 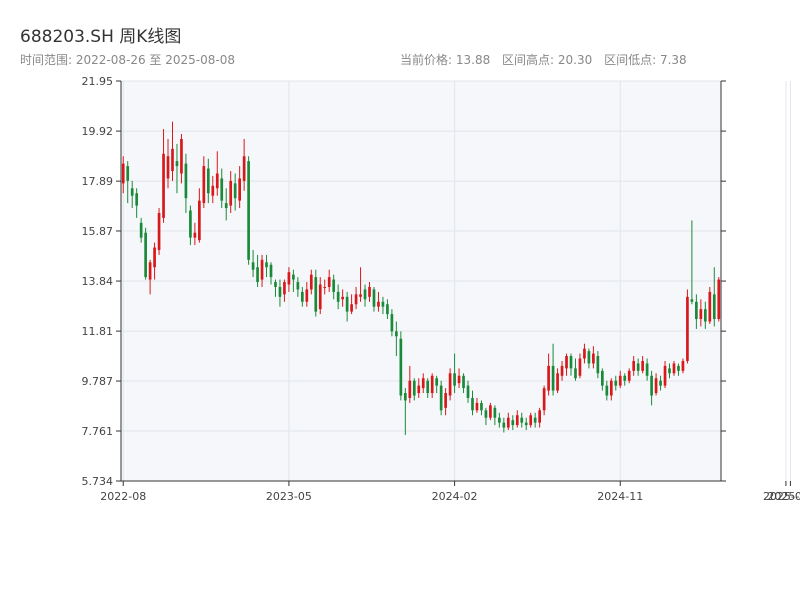 What do you see at coordinates (98, 131) in the screenshot?
I see `y-tick-label: 19.92` at bounding box center [98, 131].